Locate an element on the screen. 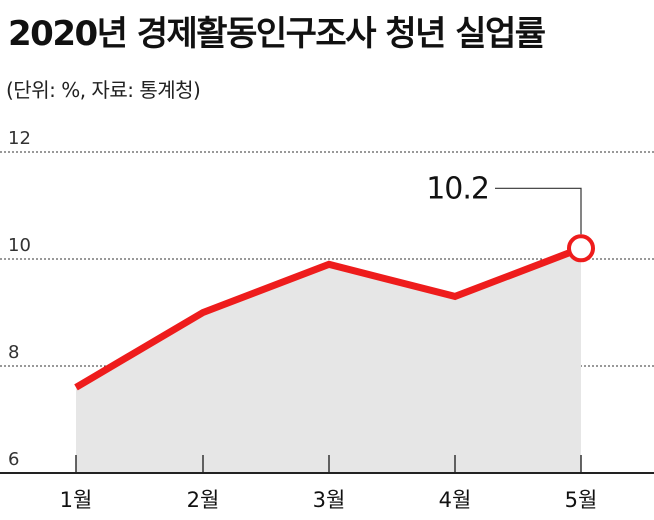 This screenshot has height=520, width=654. x-tick-label: 3월 is located at coordinates (329, 500).